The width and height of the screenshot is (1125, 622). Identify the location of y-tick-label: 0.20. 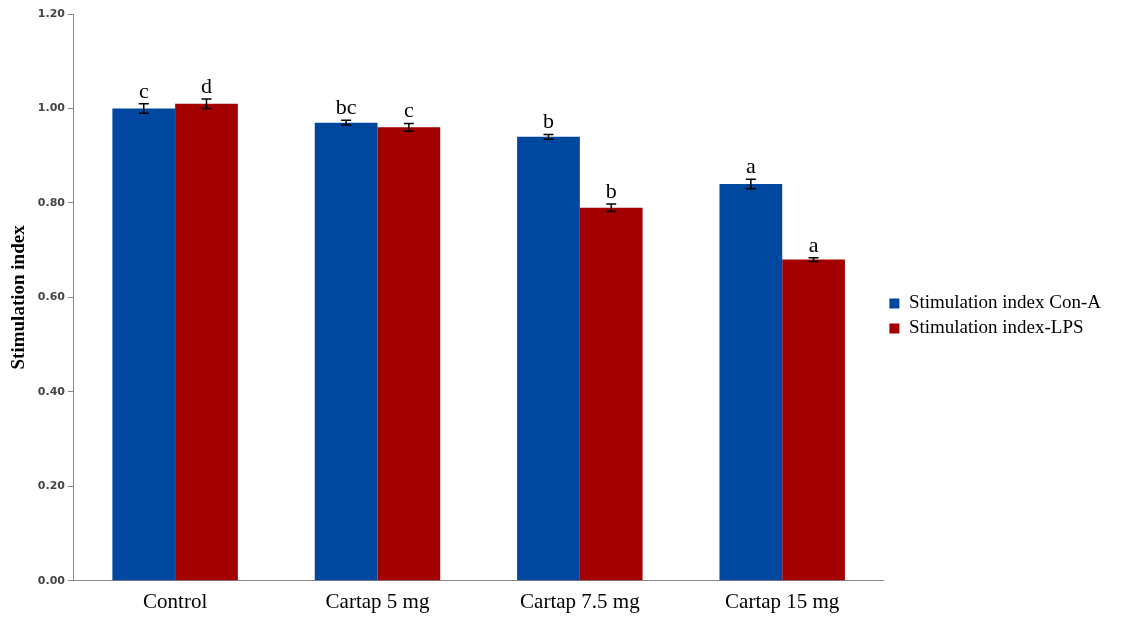
(51, 486).